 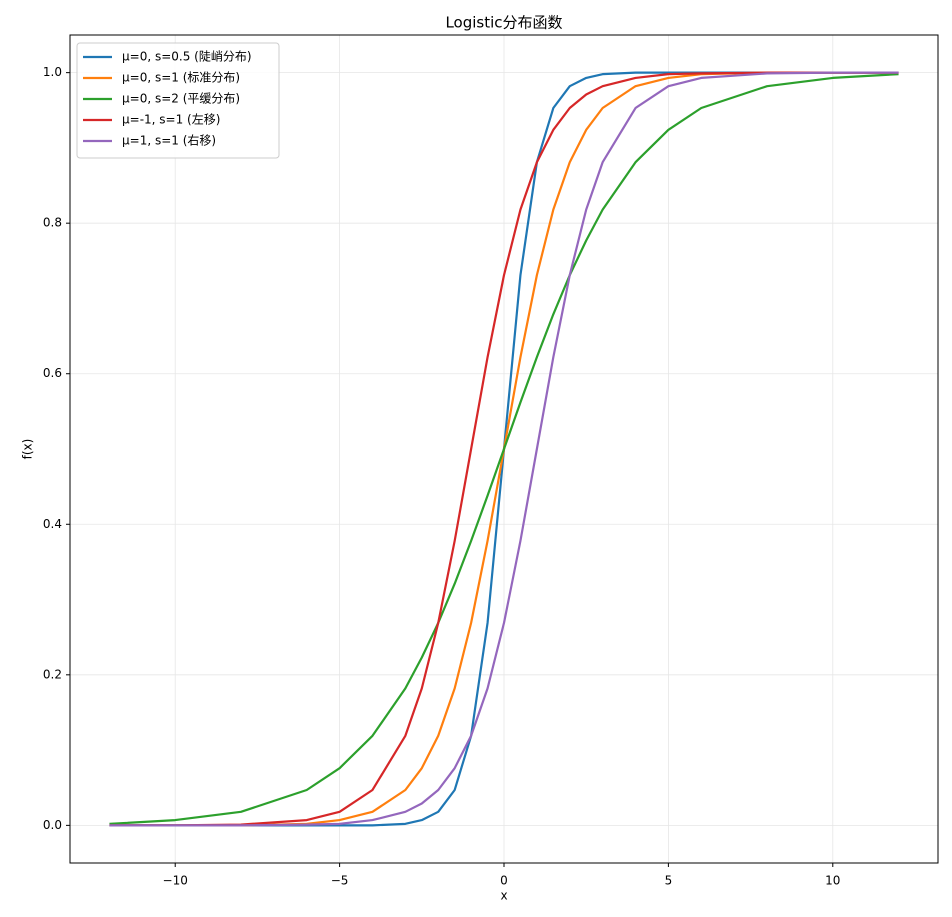 I want to click on x-axis-label: x, so click(x=503, y=896).